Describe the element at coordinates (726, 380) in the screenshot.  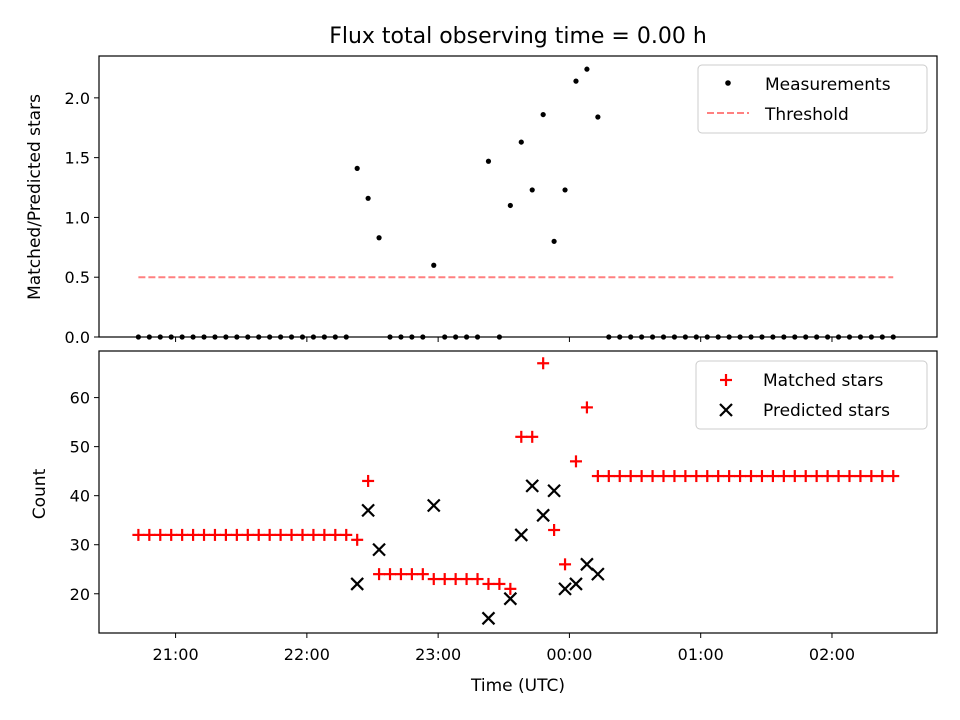
I see `legend-matched-marker` at that location.